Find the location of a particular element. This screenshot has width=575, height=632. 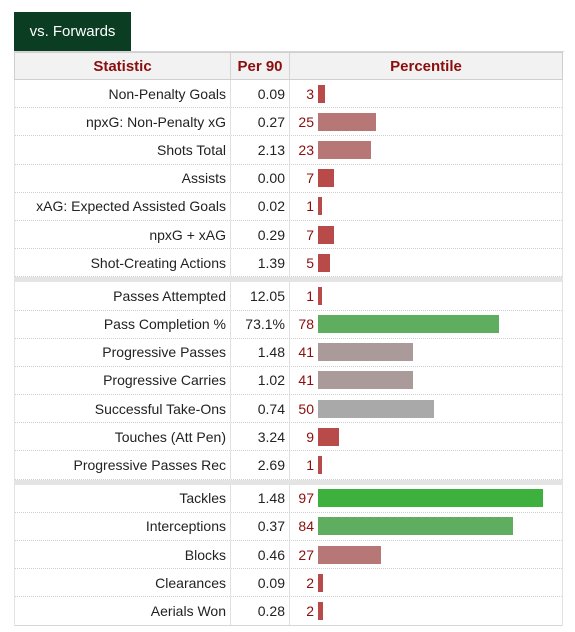

percentile-value: 9 is located at coordinates (310, 436).